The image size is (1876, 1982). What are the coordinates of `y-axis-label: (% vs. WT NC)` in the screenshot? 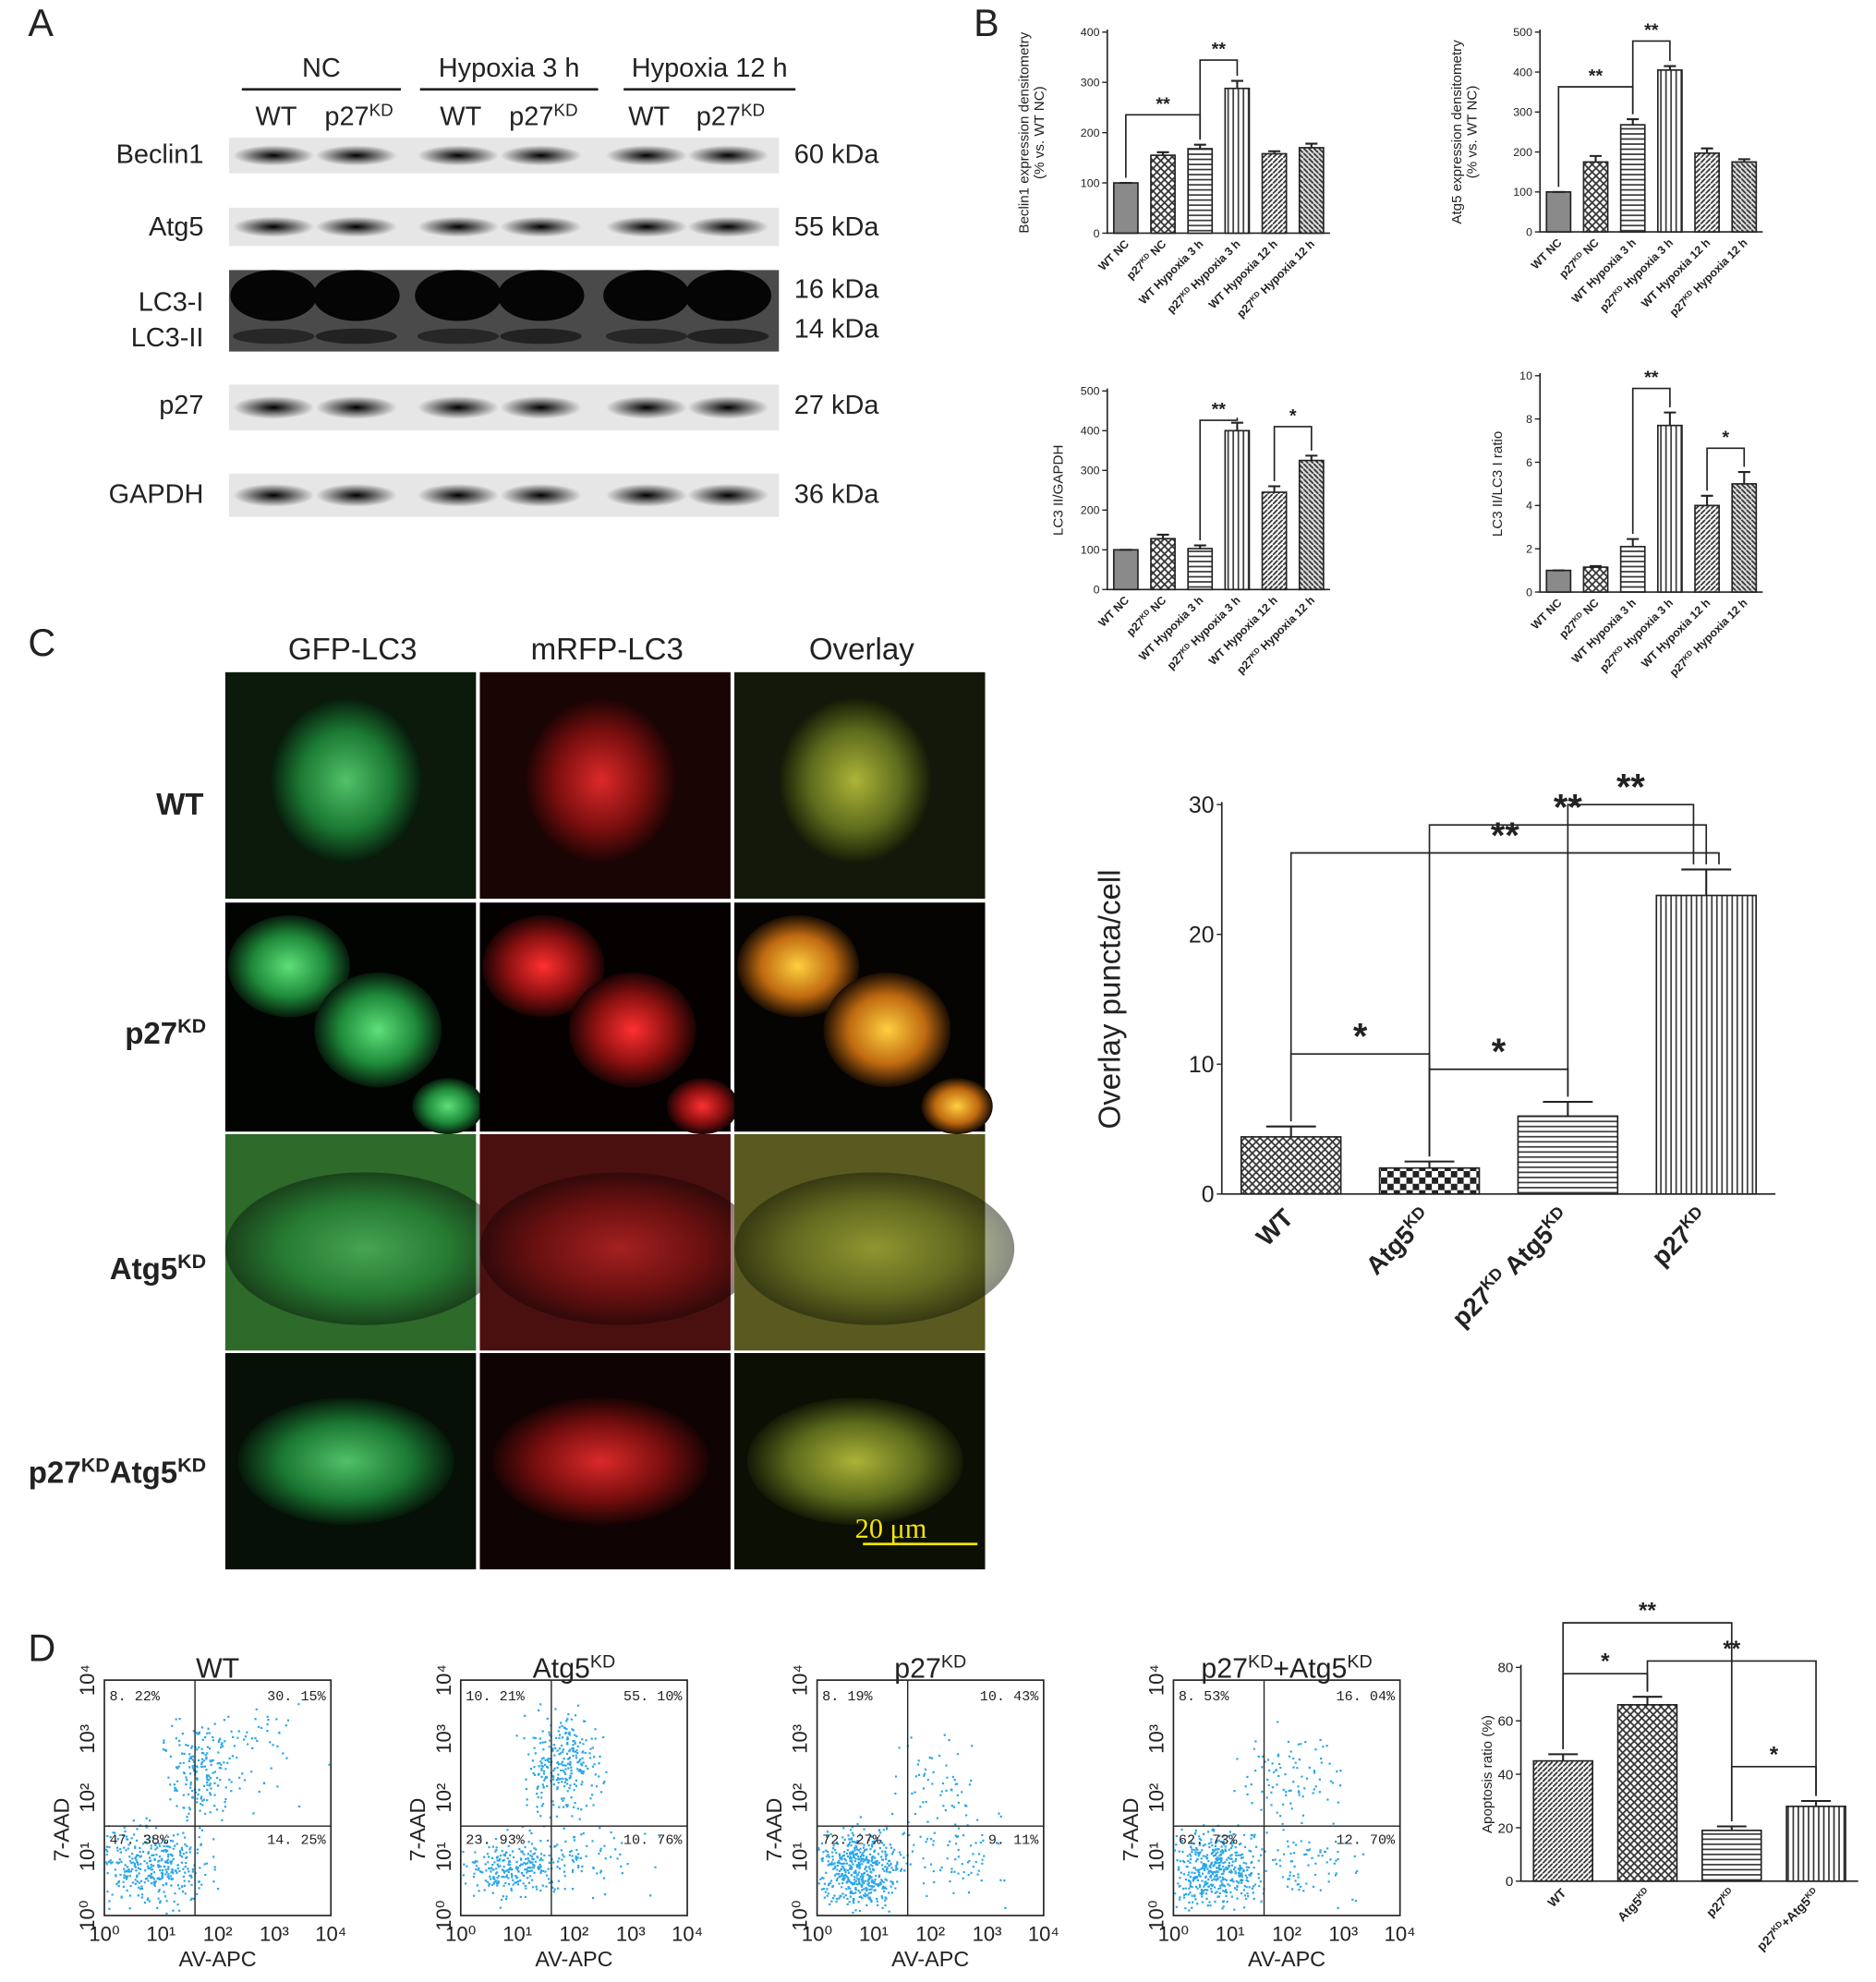 It's located at (1472, 132).